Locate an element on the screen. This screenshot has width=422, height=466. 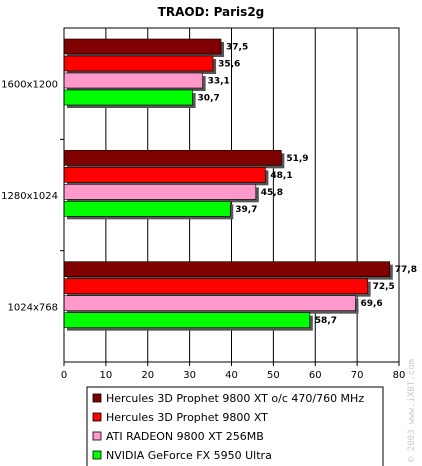
x-tick-label: 70 is located at coordinates (357, 375).